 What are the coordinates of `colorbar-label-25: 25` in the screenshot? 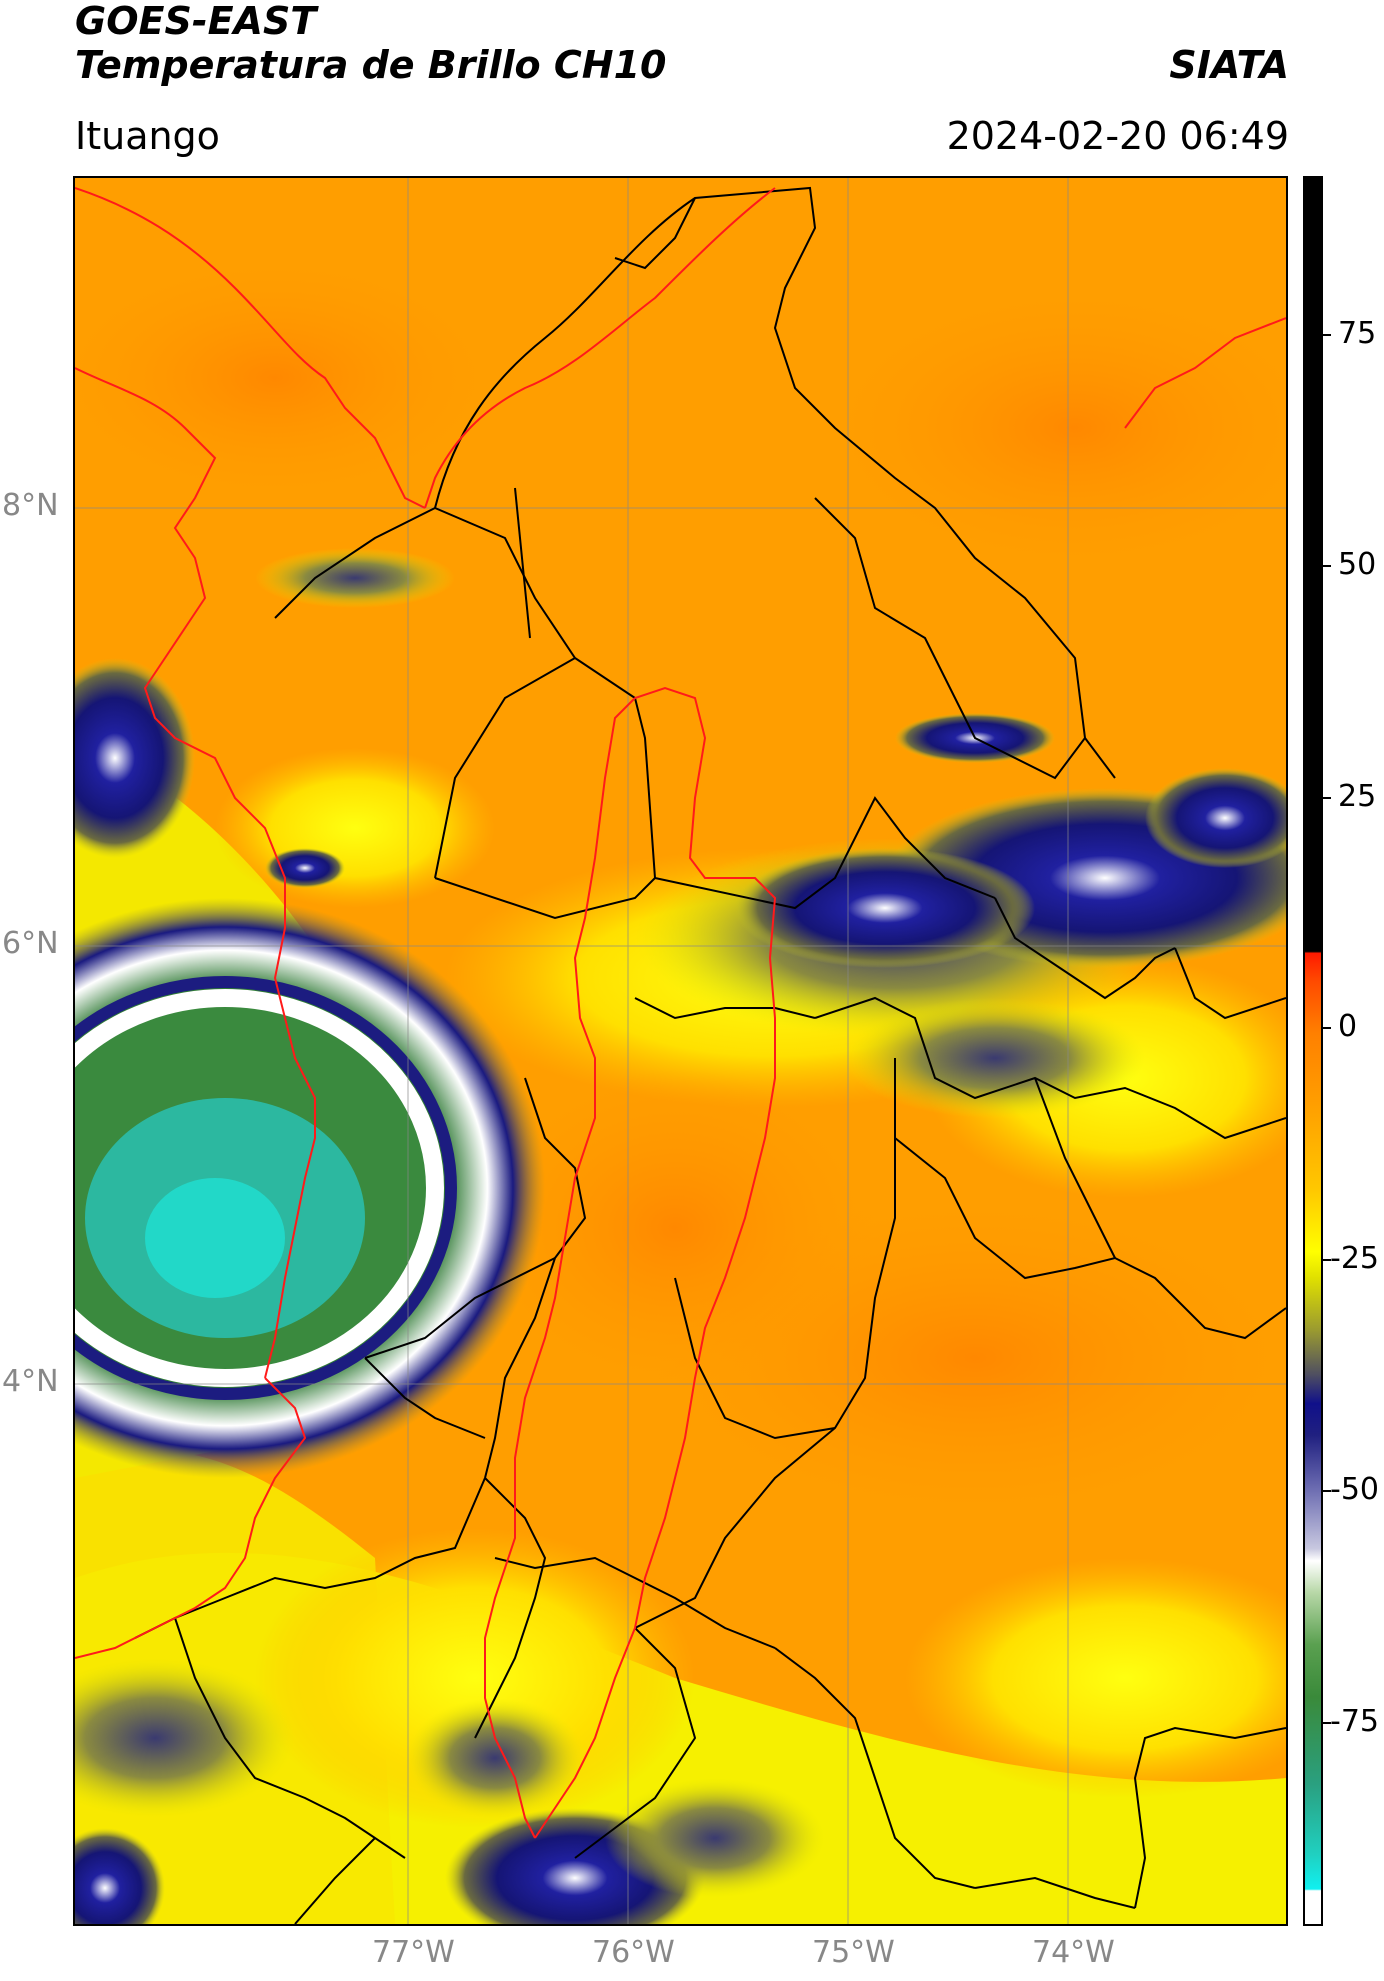 It's located at (1357, 796).